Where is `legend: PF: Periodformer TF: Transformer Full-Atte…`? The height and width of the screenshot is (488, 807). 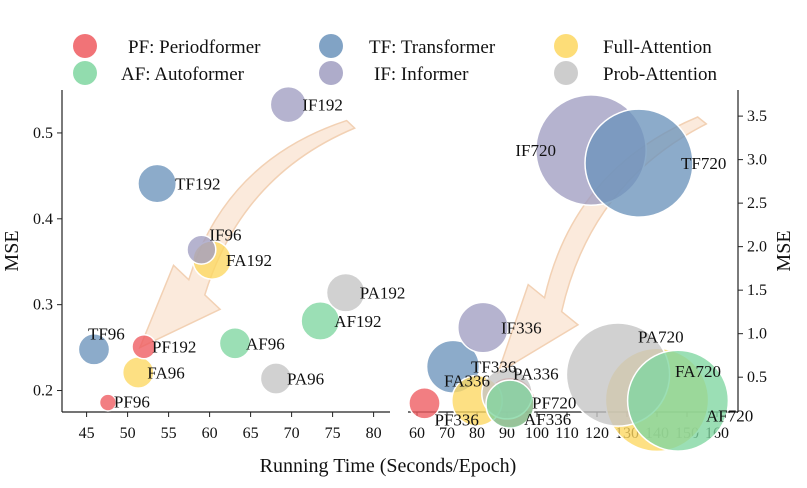 legend: PF: Periodformer TF: Transformer Full-Atte… is located at coordinates (395, 59).